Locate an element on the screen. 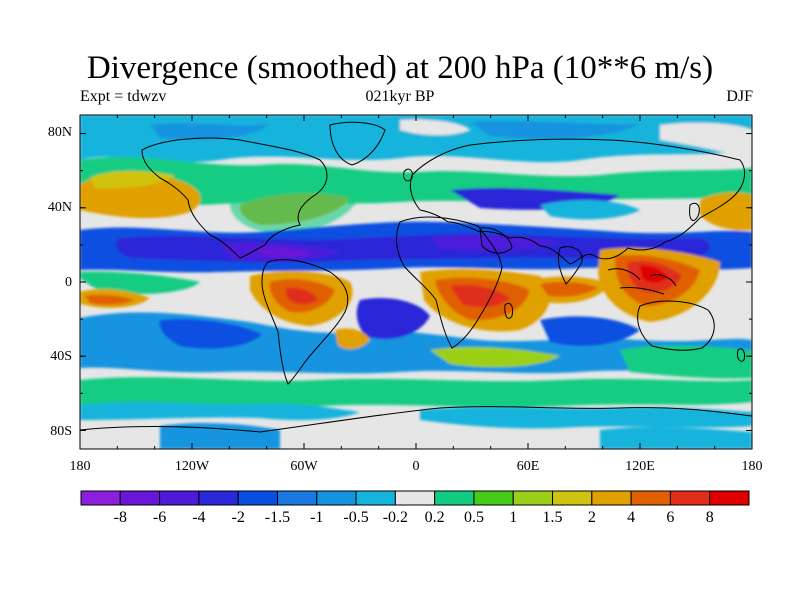 The height and width of the screenshot is (600, 800). africa-outline is located at coordinates (449, 282).